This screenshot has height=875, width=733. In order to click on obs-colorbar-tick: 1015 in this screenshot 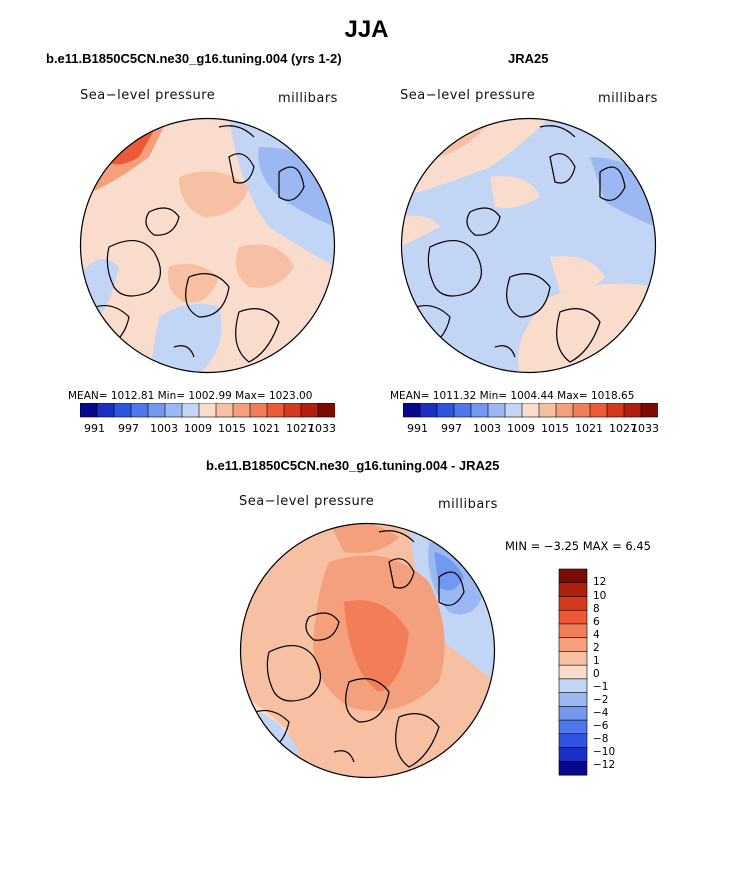, I will do `click(555, 428)`.